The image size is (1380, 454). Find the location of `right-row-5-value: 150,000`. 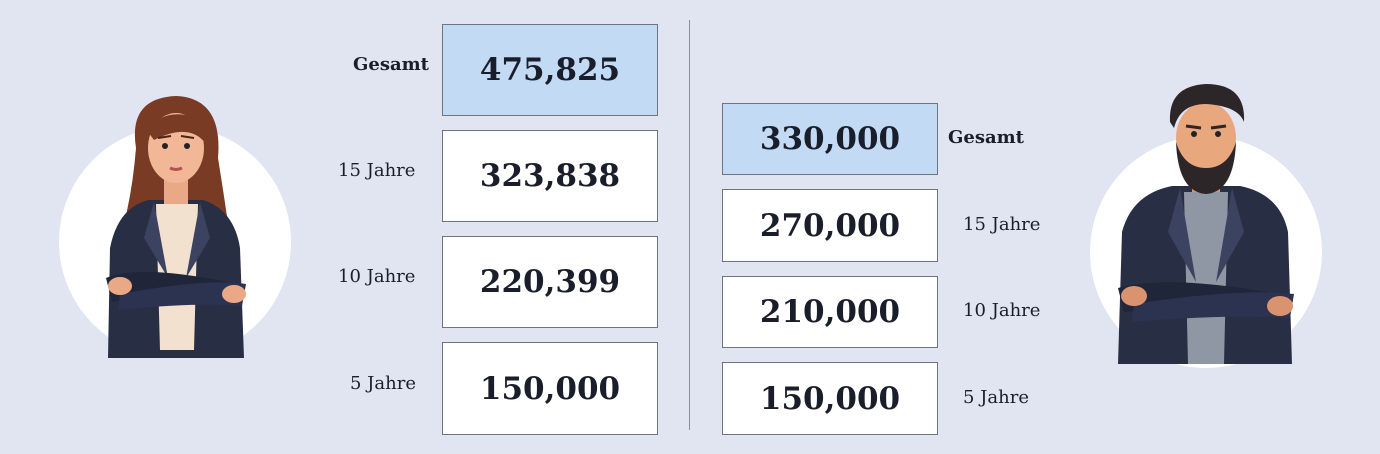

right-row-5-value: 150,000 is located at coordinates (830, 398).